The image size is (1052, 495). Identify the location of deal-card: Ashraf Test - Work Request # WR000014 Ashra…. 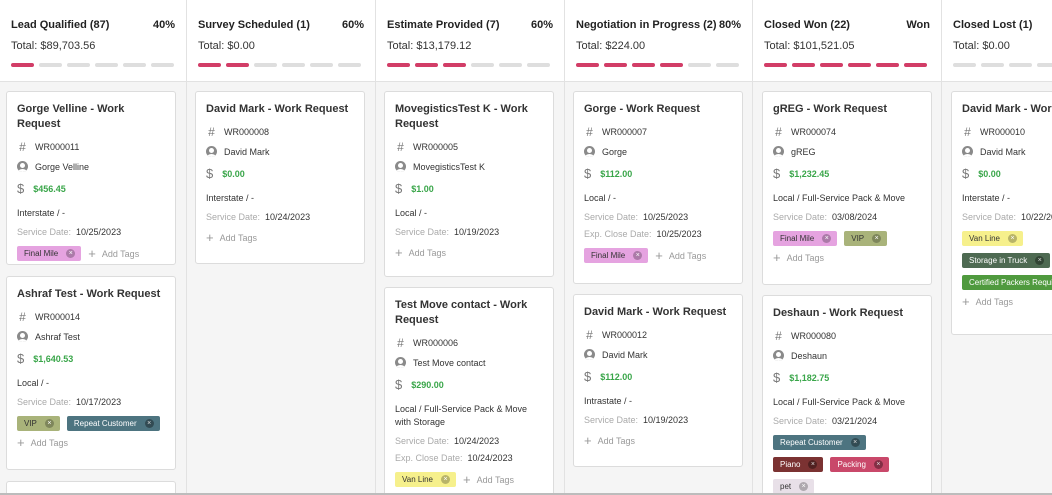
(91, 373).